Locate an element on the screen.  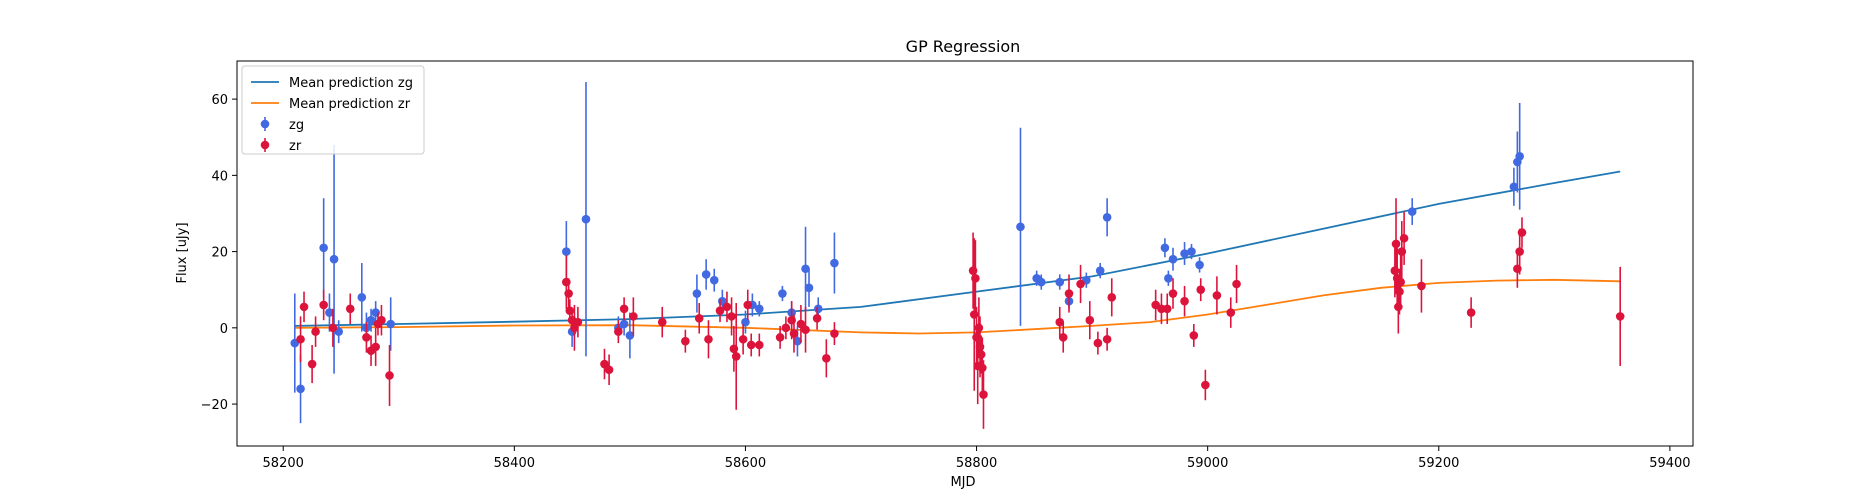
y-tick-label: −20 is located at coordinates (214, 405).